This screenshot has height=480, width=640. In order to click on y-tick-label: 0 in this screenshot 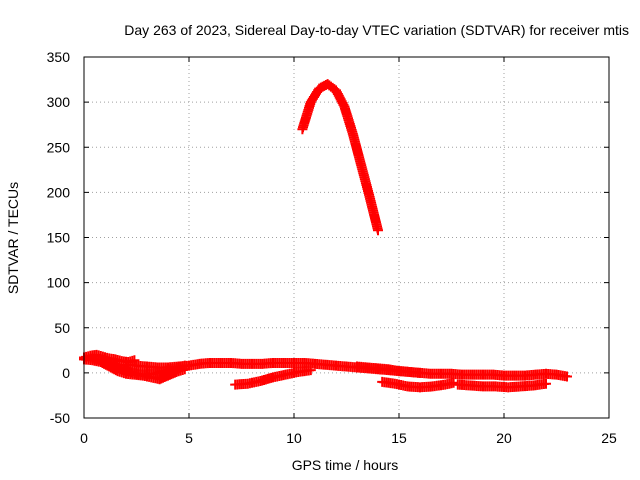, I will do `click(66, 373)`.